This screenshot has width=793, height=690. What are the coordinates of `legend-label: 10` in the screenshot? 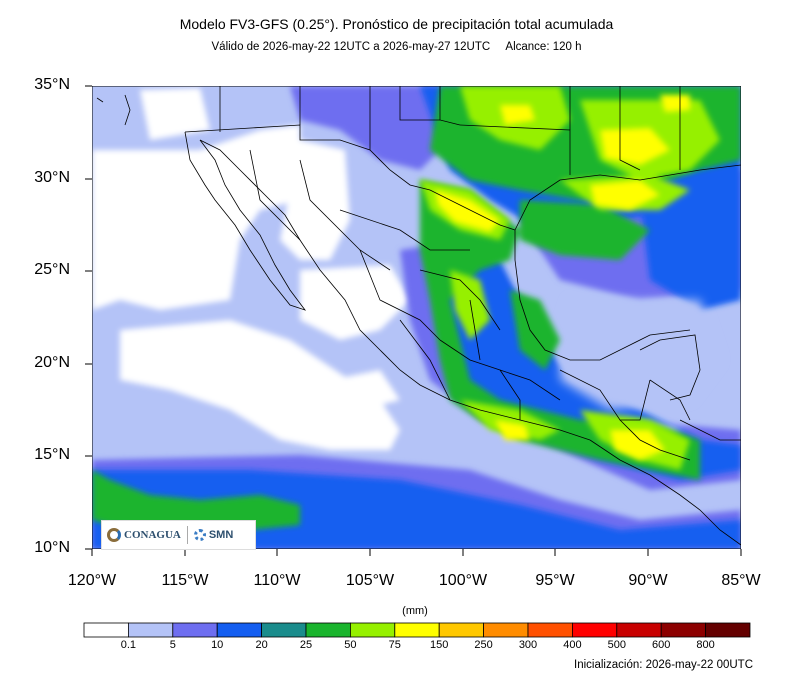 It's located at (217, 645).